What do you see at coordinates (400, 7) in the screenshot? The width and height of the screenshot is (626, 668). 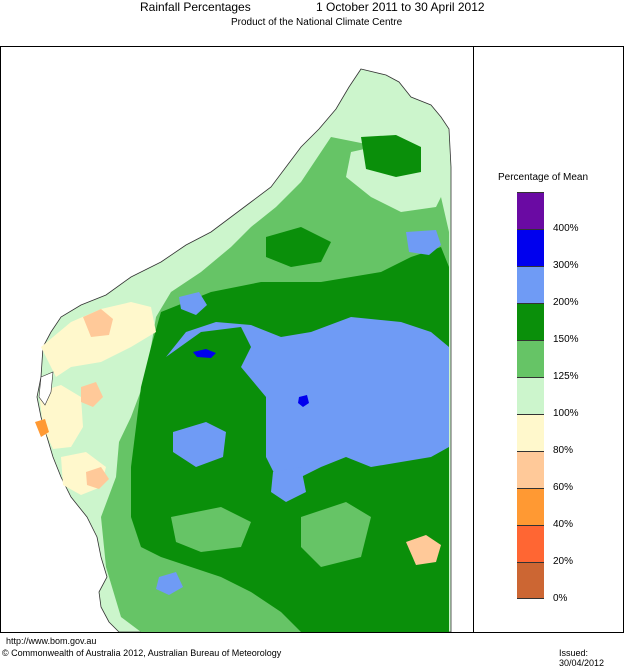 I see `map-period: 1 October 2011 to 30 April 2012` at bounding box center [400, 7].